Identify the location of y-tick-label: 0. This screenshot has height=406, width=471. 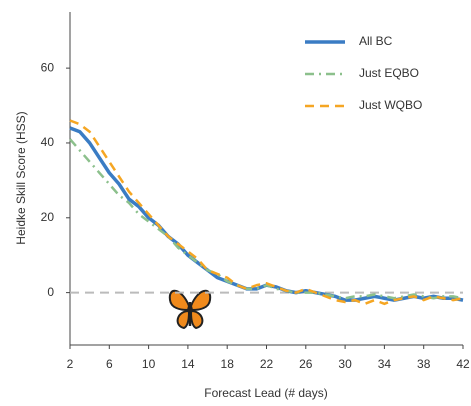
(50, 292).